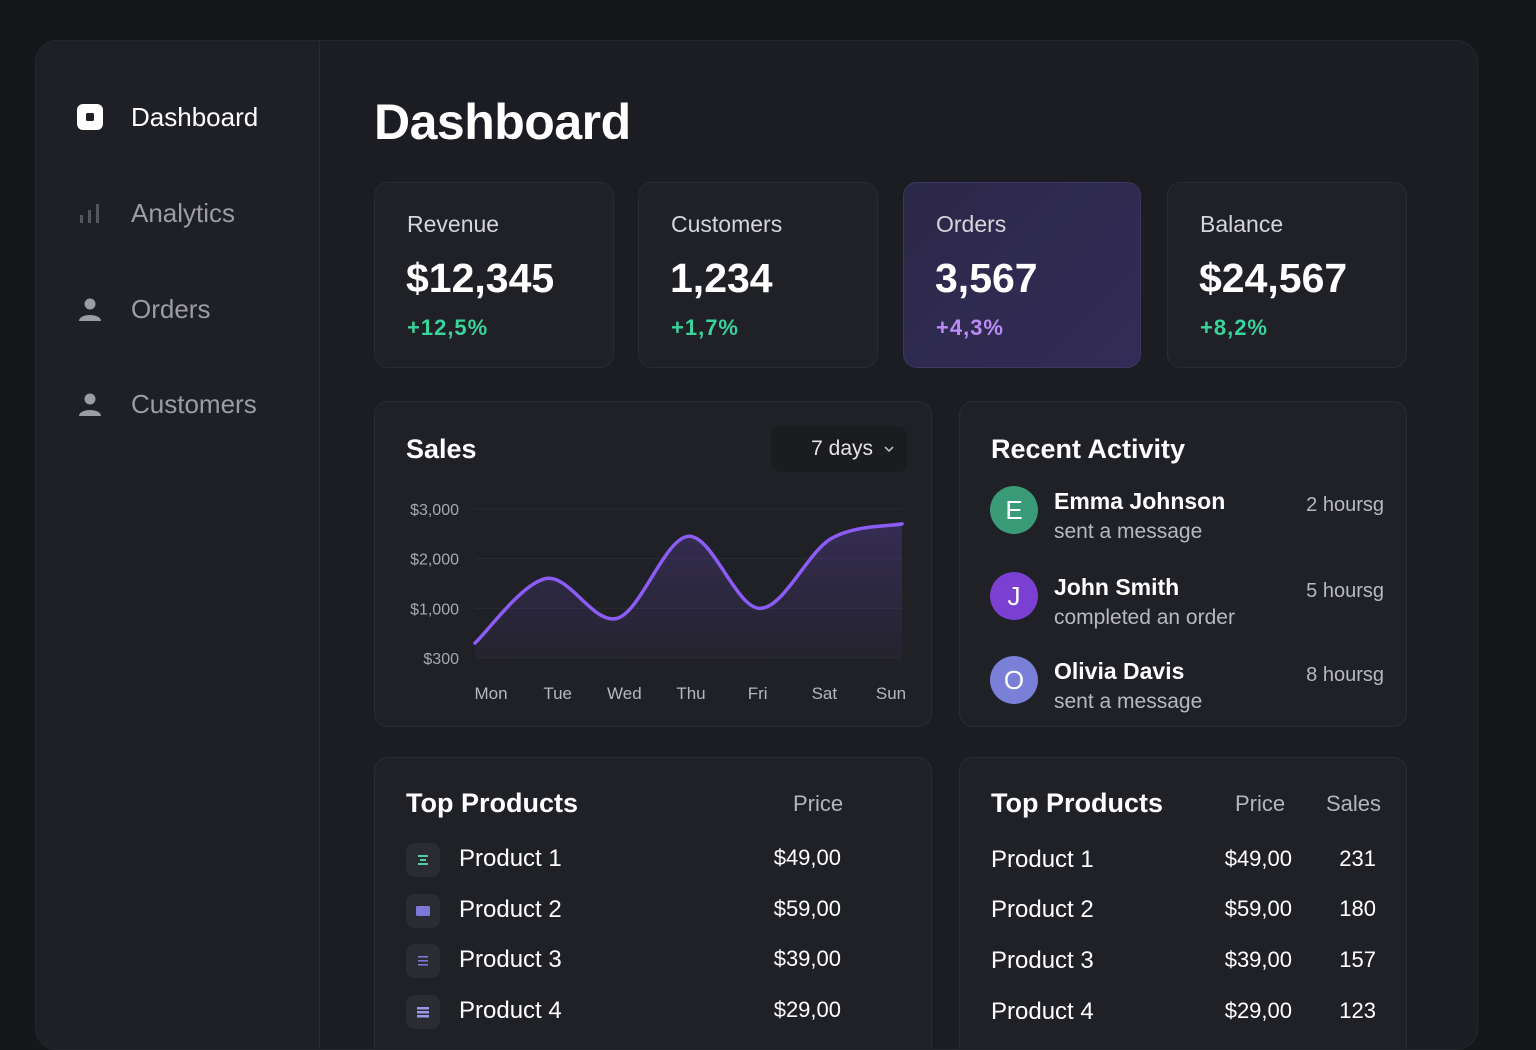 This screenshot has width=1536, height=1050. Describe the element at coordinates (625, 964) in the screenshot. I see `product-row: Product 3 $39,00` at that location.